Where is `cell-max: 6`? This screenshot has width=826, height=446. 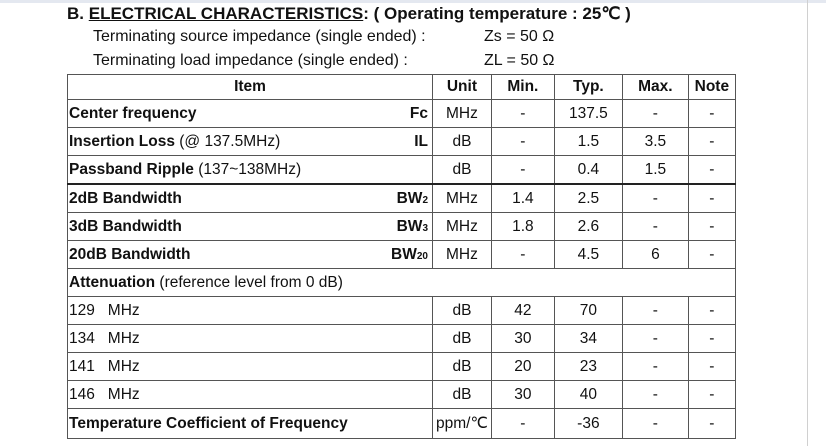 cell-max: 6 is located at coordinates (655, 254).